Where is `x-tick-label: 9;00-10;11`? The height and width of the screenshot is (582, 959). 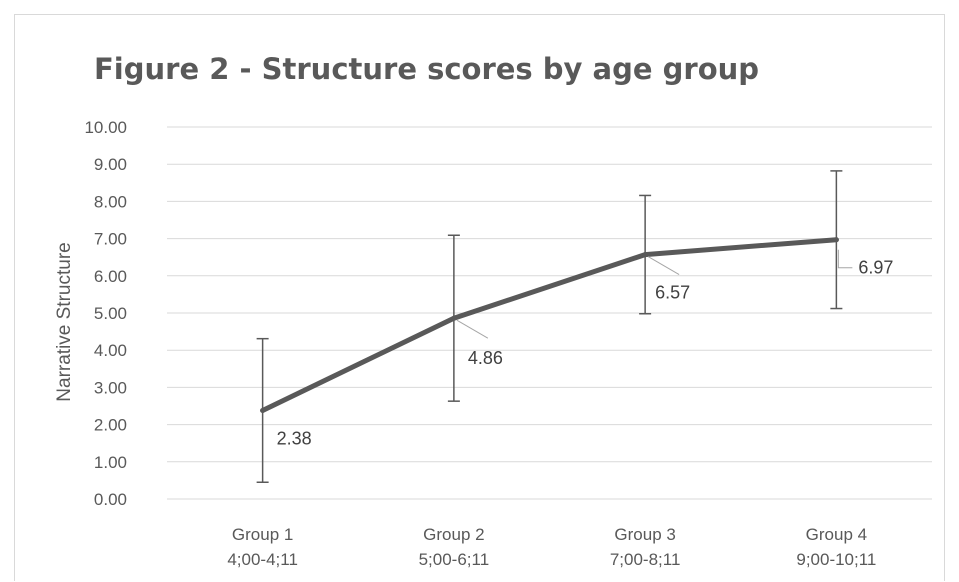 x-tick-label: 9;00-10;11 is located at coordinates (836, 559).